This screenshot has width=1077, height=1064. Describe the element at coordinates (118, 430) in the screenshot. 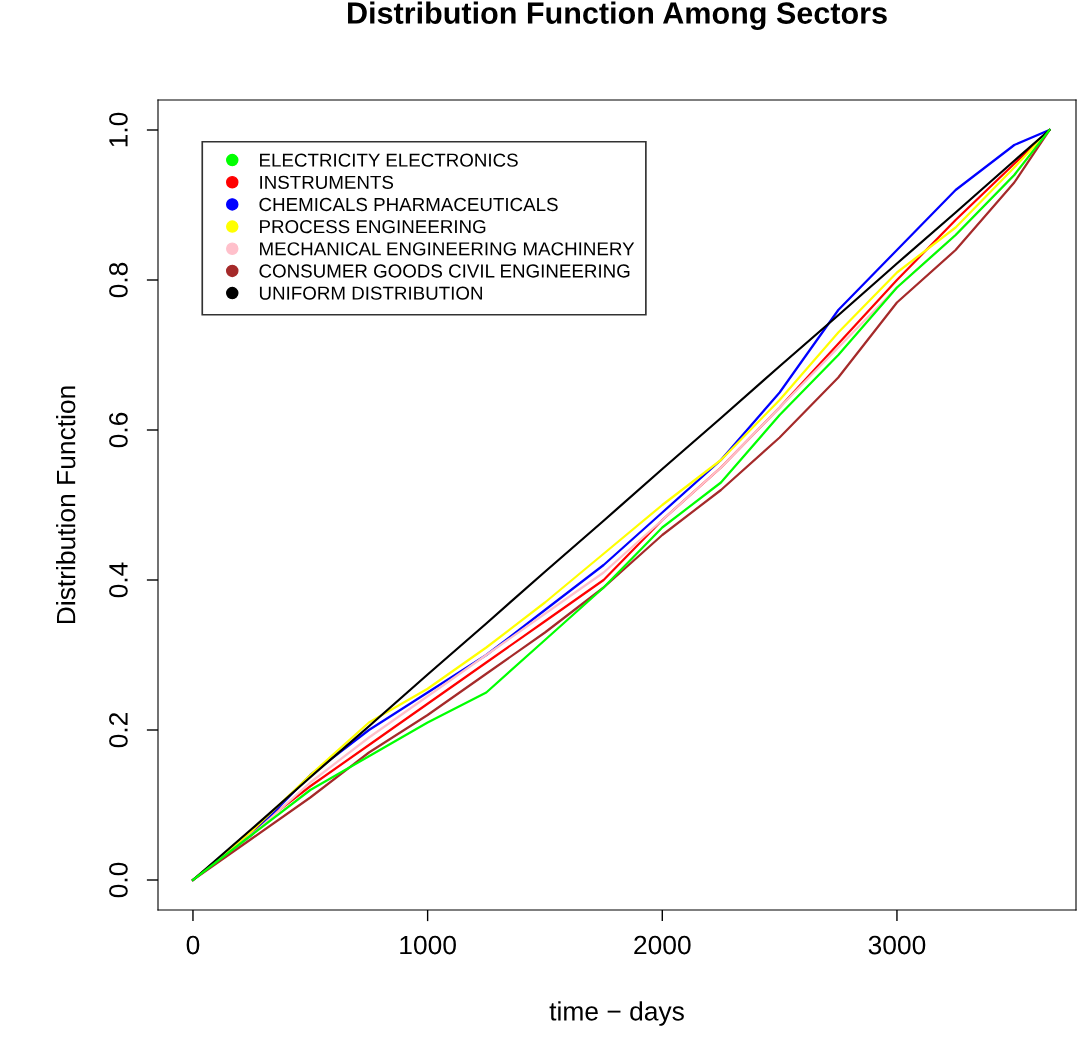

I see `y-tick-label: 0.6` at that location.